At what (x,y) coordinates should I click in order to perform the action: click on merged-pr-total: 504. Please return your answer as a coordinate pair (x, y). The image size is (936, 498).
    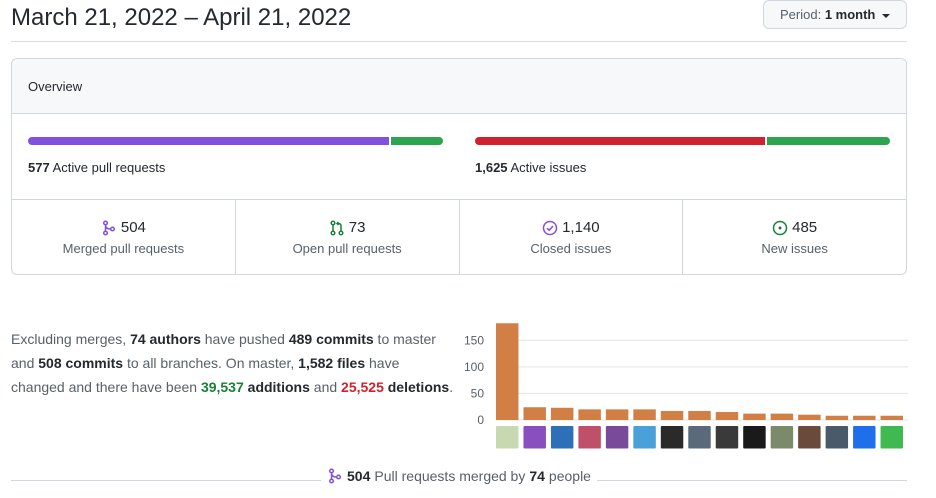
    Looking at the image, I should click on (359, 476).